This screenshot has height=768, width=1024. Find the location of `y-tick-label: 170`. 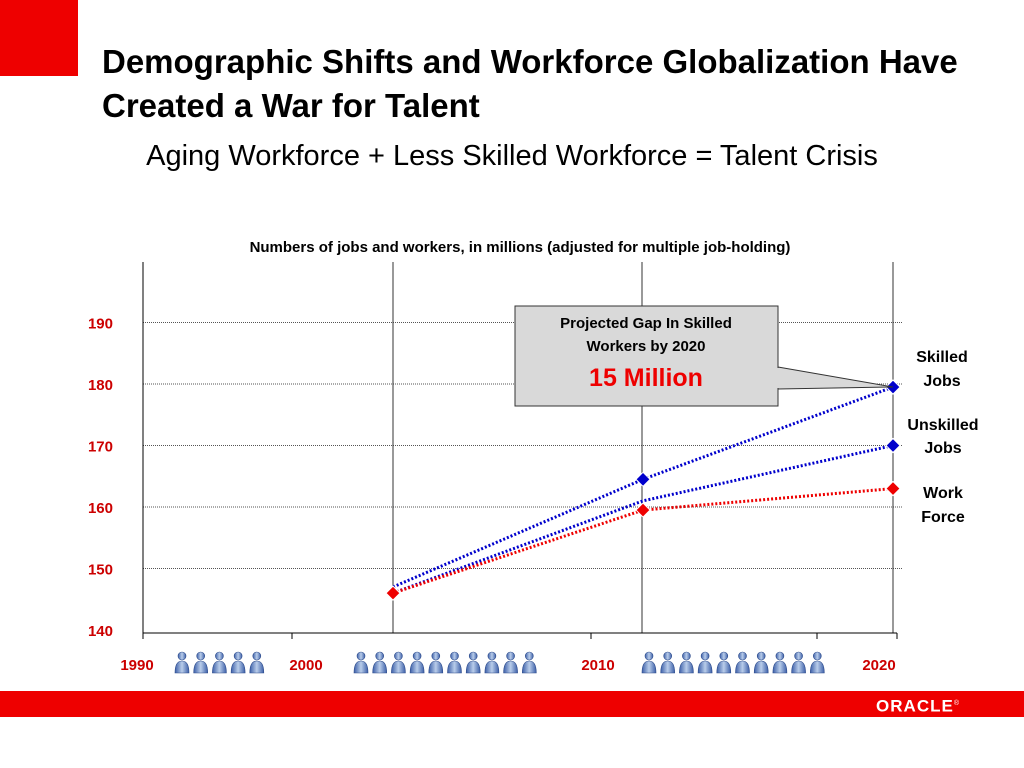

y-tick-label: 170 is located at coordinates (100, 447).